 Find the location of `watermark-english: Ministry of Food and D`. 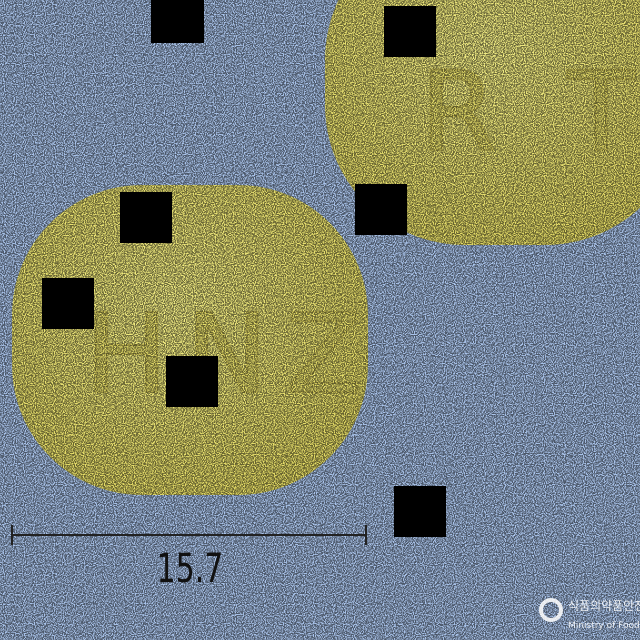

watermark-english: Ministry of Food and D is located at coordinates (604, 626).